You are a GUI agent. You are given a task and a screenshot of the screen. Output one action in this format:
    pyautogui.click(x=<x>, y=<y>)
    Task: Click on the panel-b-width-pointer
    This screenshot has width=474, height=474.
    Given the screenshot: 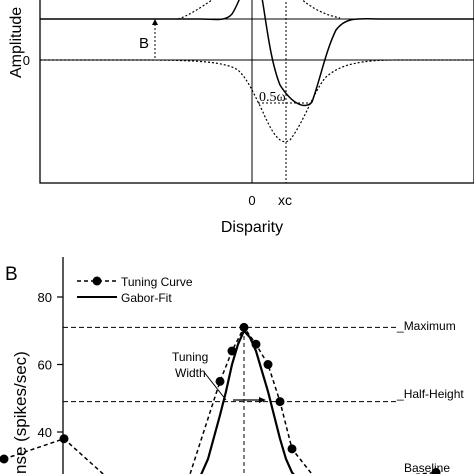 What is the action you would take?
    pyautogui.click(x=215, y=386)
    